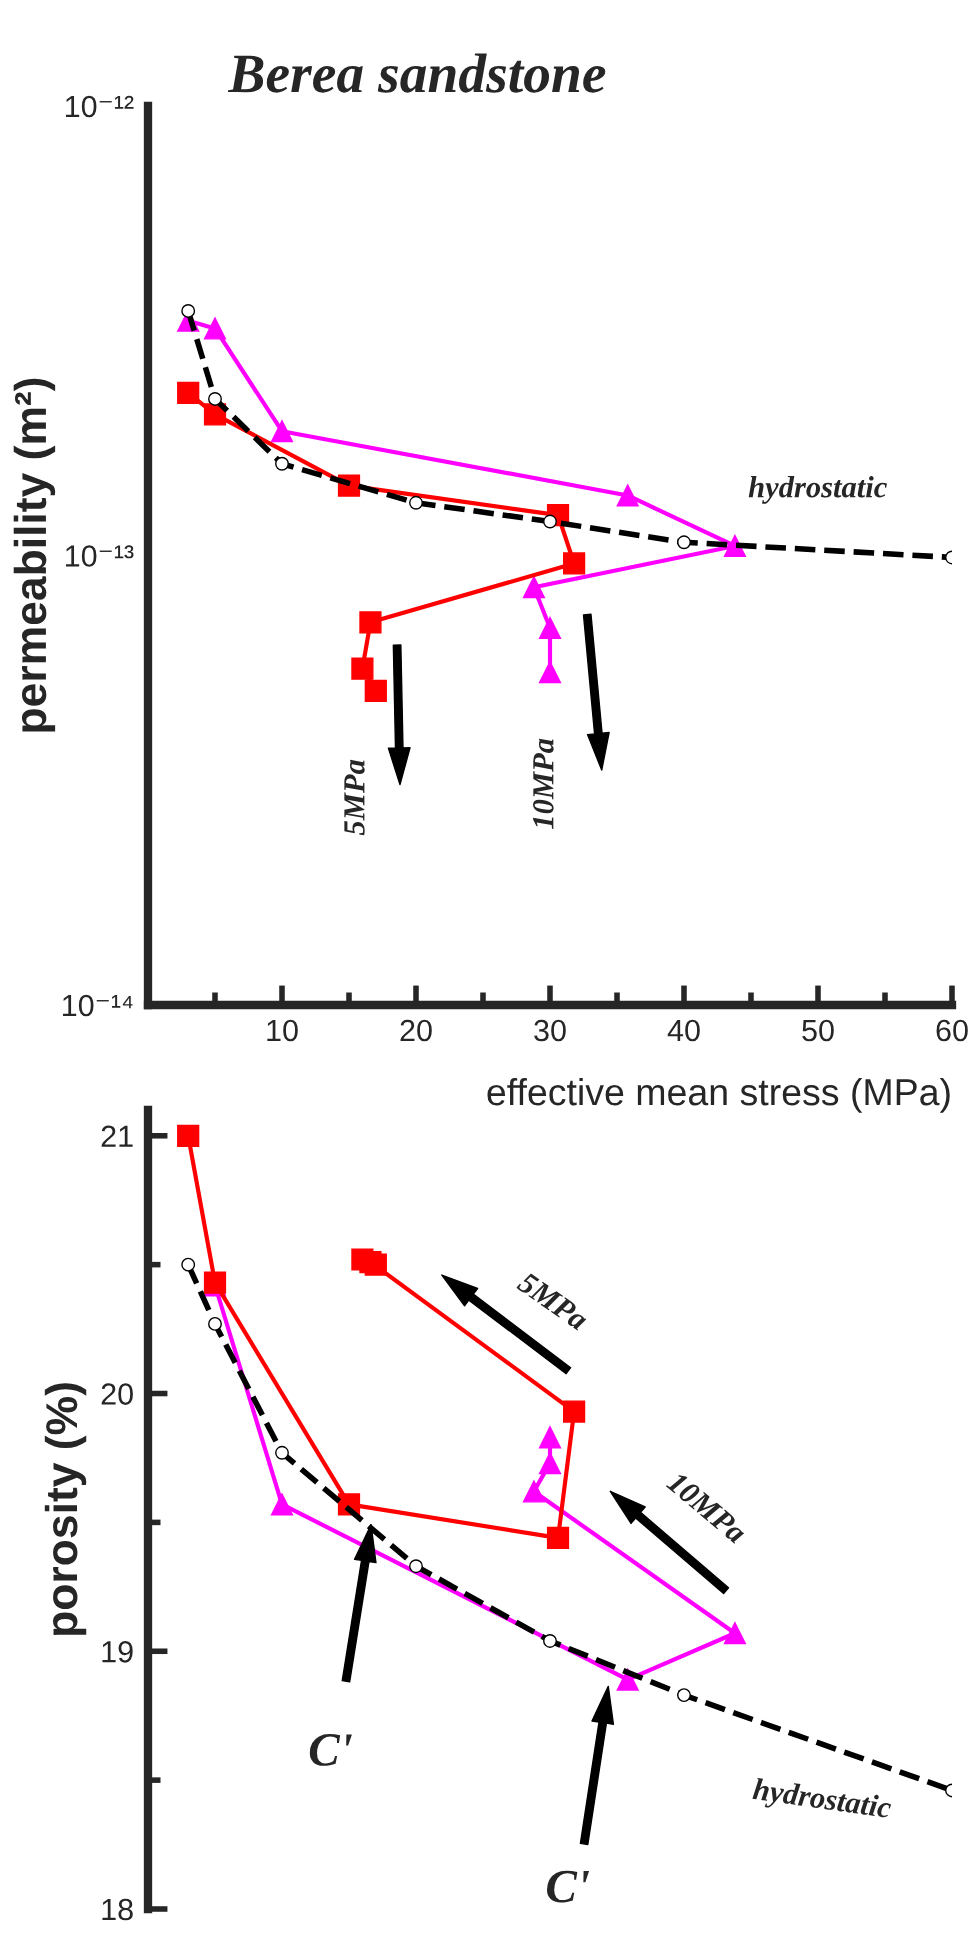  I want to click on chart-title: Berea sandstone, so click(416, 73).